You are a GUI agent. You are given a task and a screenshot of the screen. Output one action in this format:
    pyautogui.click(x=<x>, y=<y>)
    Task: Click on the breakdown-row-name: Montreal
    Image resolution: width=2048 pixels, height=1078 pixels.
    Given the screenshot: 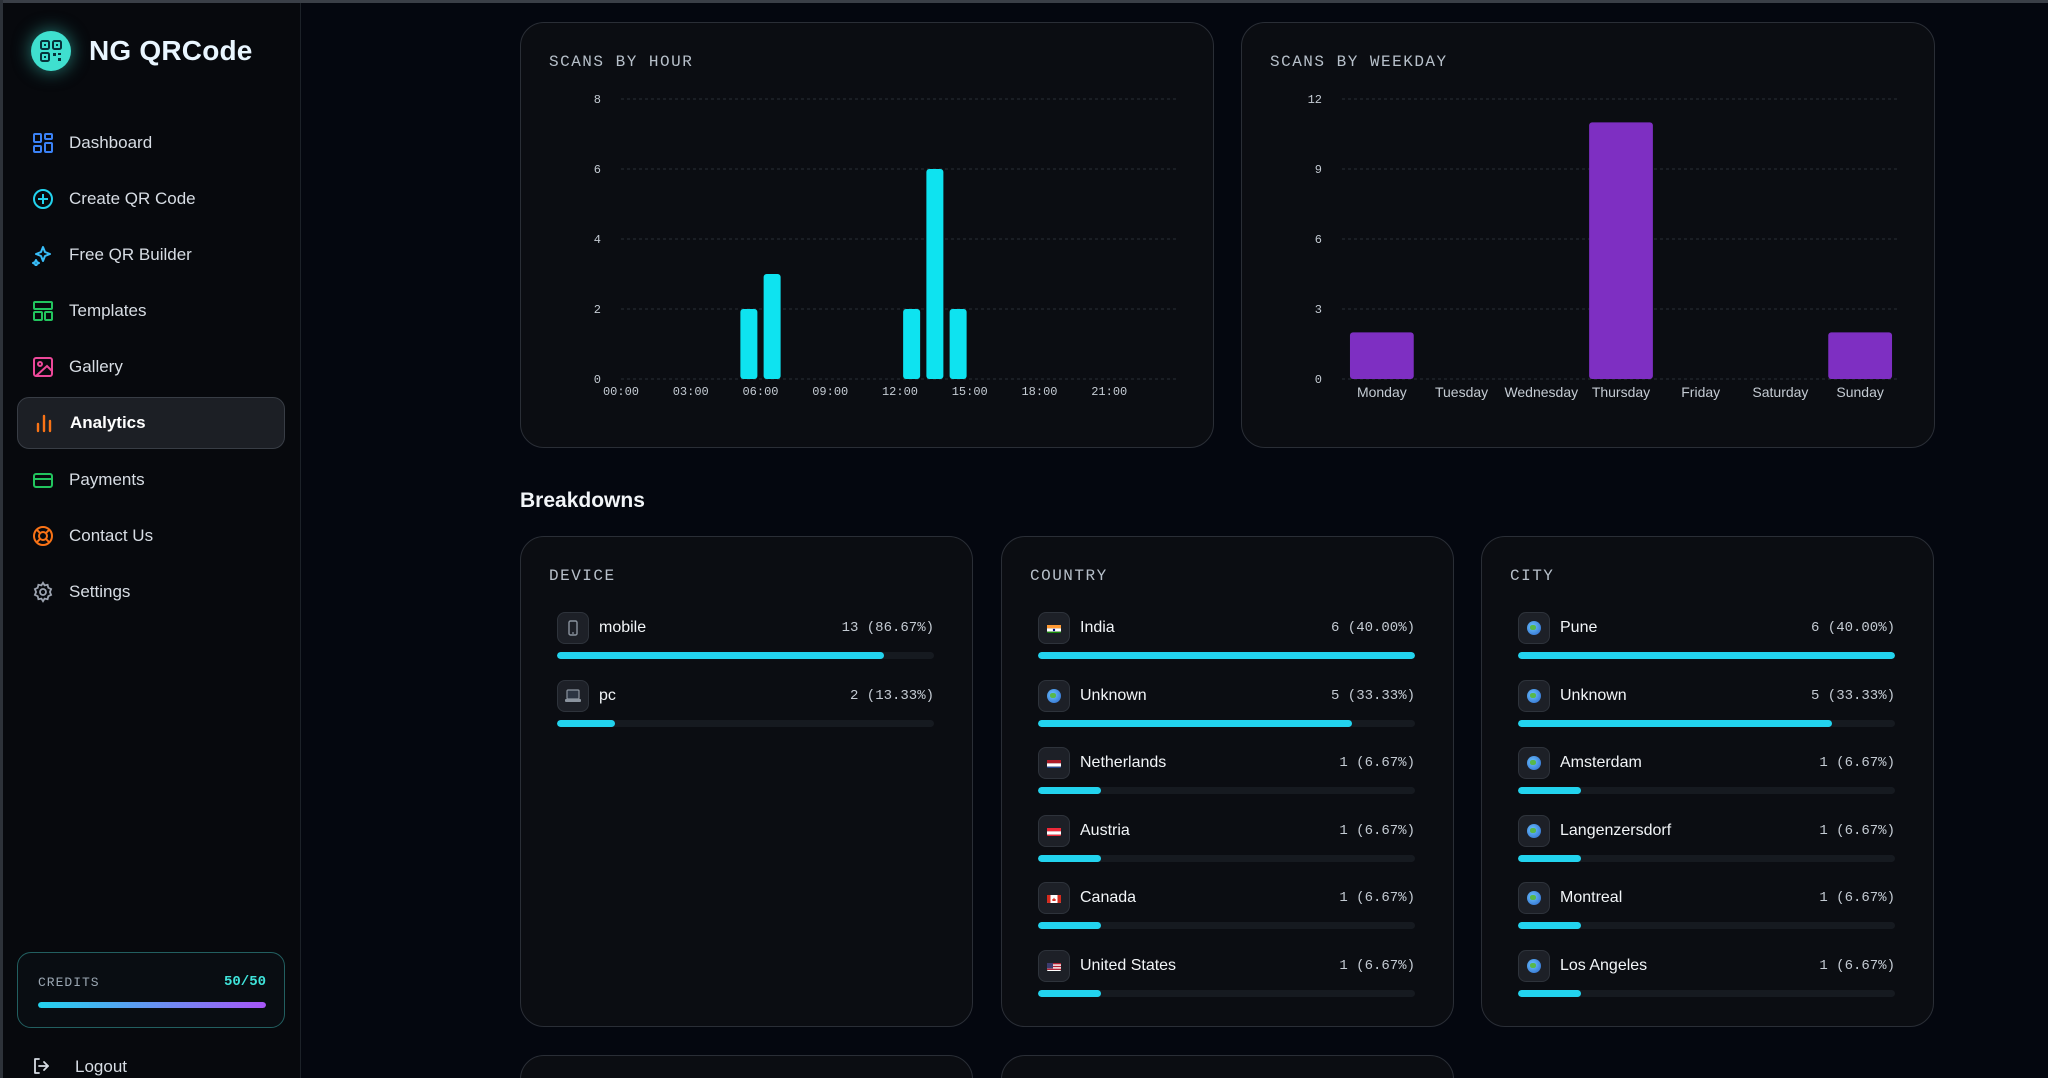 What is the action you would take?
    pyautogui.click(x=1591, y=897)
    